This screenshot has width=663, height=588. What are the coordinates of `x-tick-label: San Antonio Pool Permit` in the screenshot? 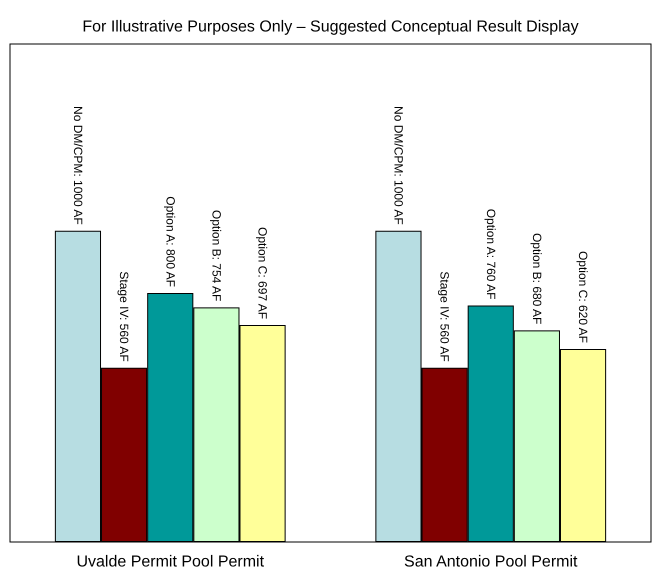 It's located at (491, 562).